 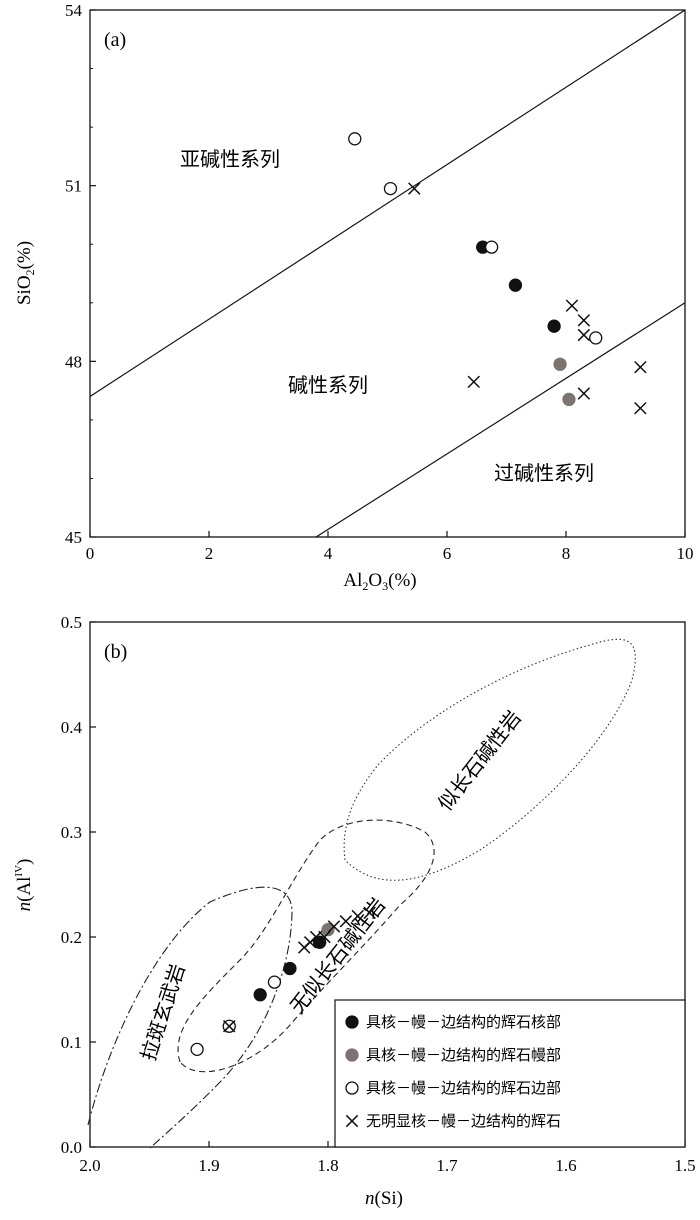 I want to click on chart-a-x-tick-label: 8, so click(x=566, y=553).